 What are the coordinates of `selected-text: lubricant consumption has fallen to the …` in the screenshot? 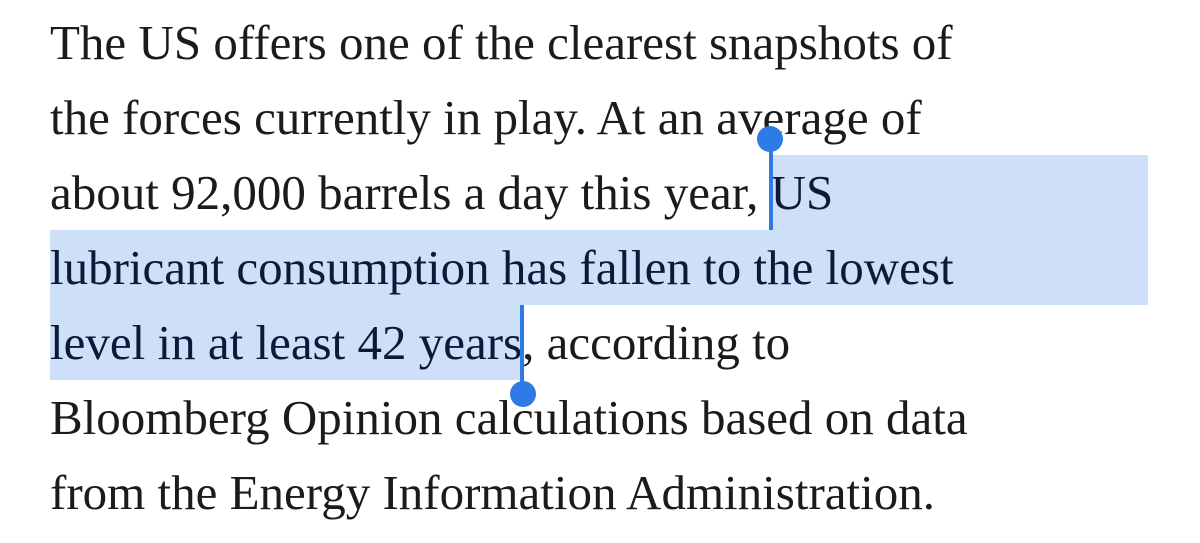 It's located at (599, 267).